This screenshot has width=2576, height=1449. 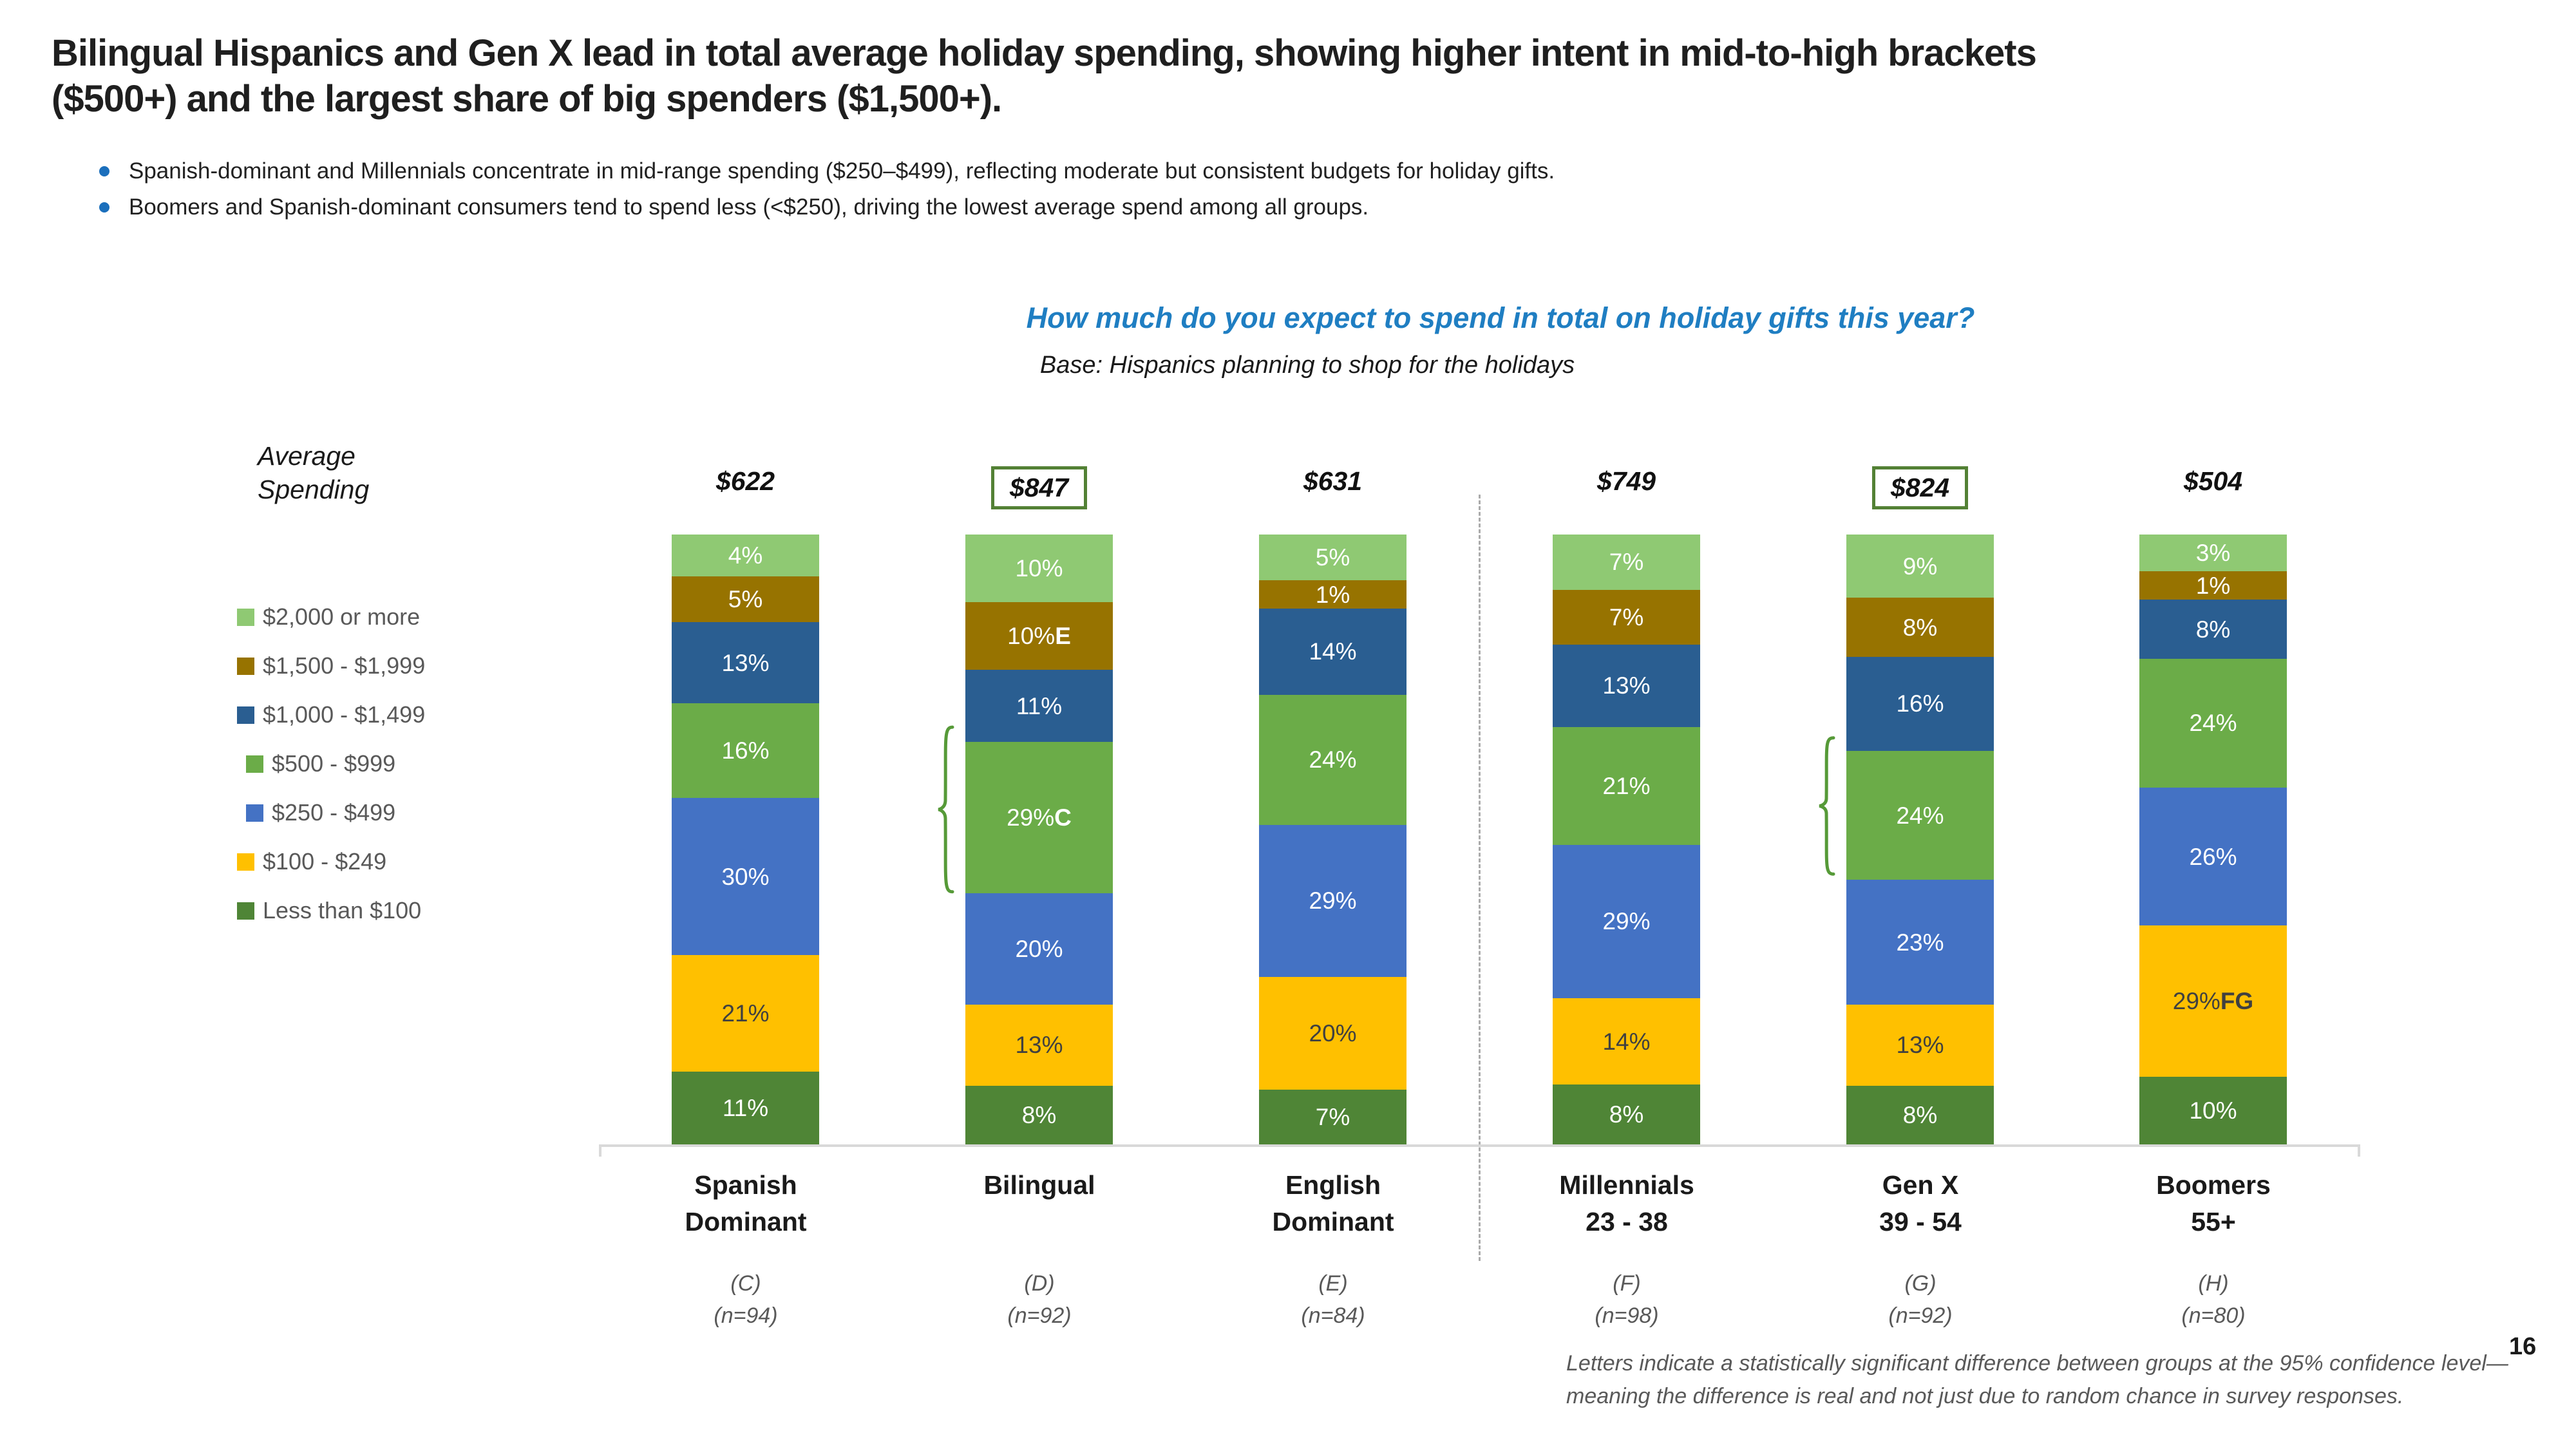 What do you see at coordinates (1333, 1250) in the screenshot?
I see `x-axis-group-label: English Dominant (E) (n=84)` at bounding box center [1333, 1250].